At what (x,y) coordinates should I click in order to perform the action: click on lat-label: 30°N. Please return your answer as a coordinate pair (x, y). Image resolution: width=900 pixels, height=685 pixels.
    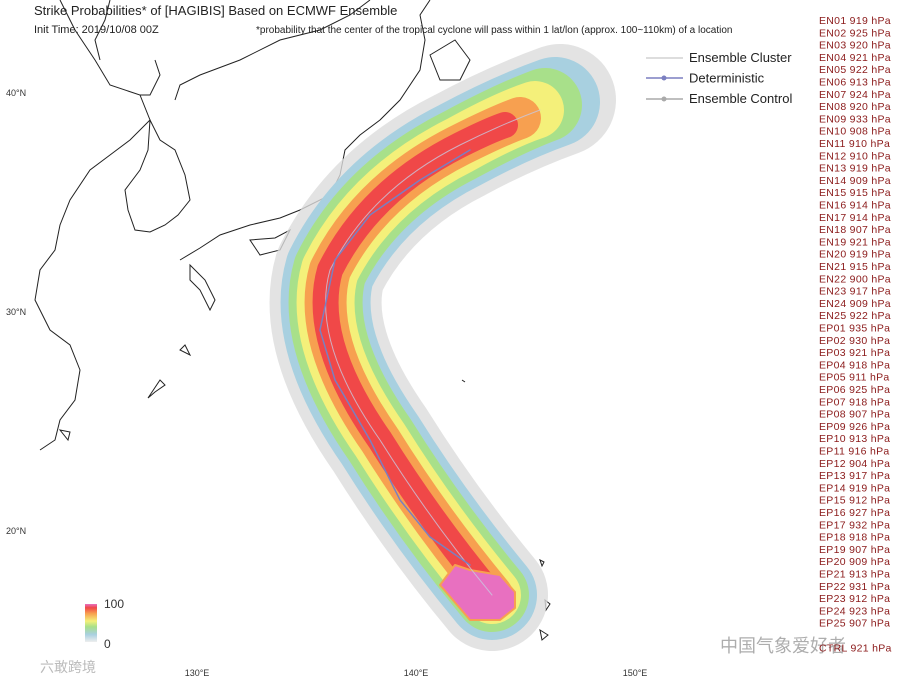
    Looking at the image, I should click on (16, 312).